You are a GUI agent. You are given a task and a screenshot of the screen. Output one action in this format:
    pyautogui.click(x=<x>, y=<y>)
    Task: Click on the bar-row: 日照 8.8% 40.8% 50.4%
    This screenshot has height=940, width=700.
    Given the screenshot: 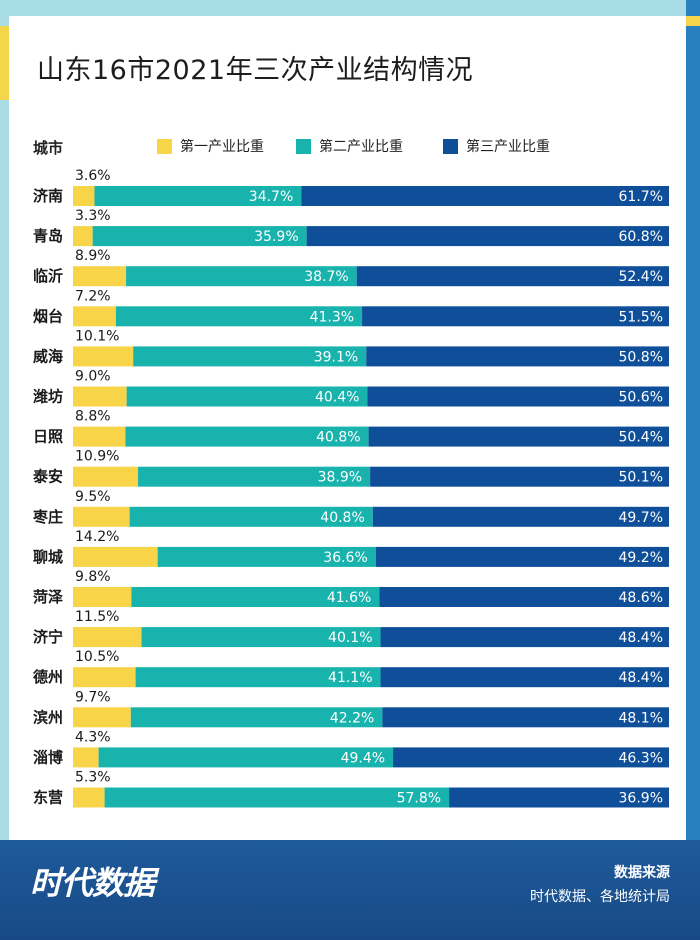 What is the action you would take?
    pyautogui.click(x=351, y=428)
    